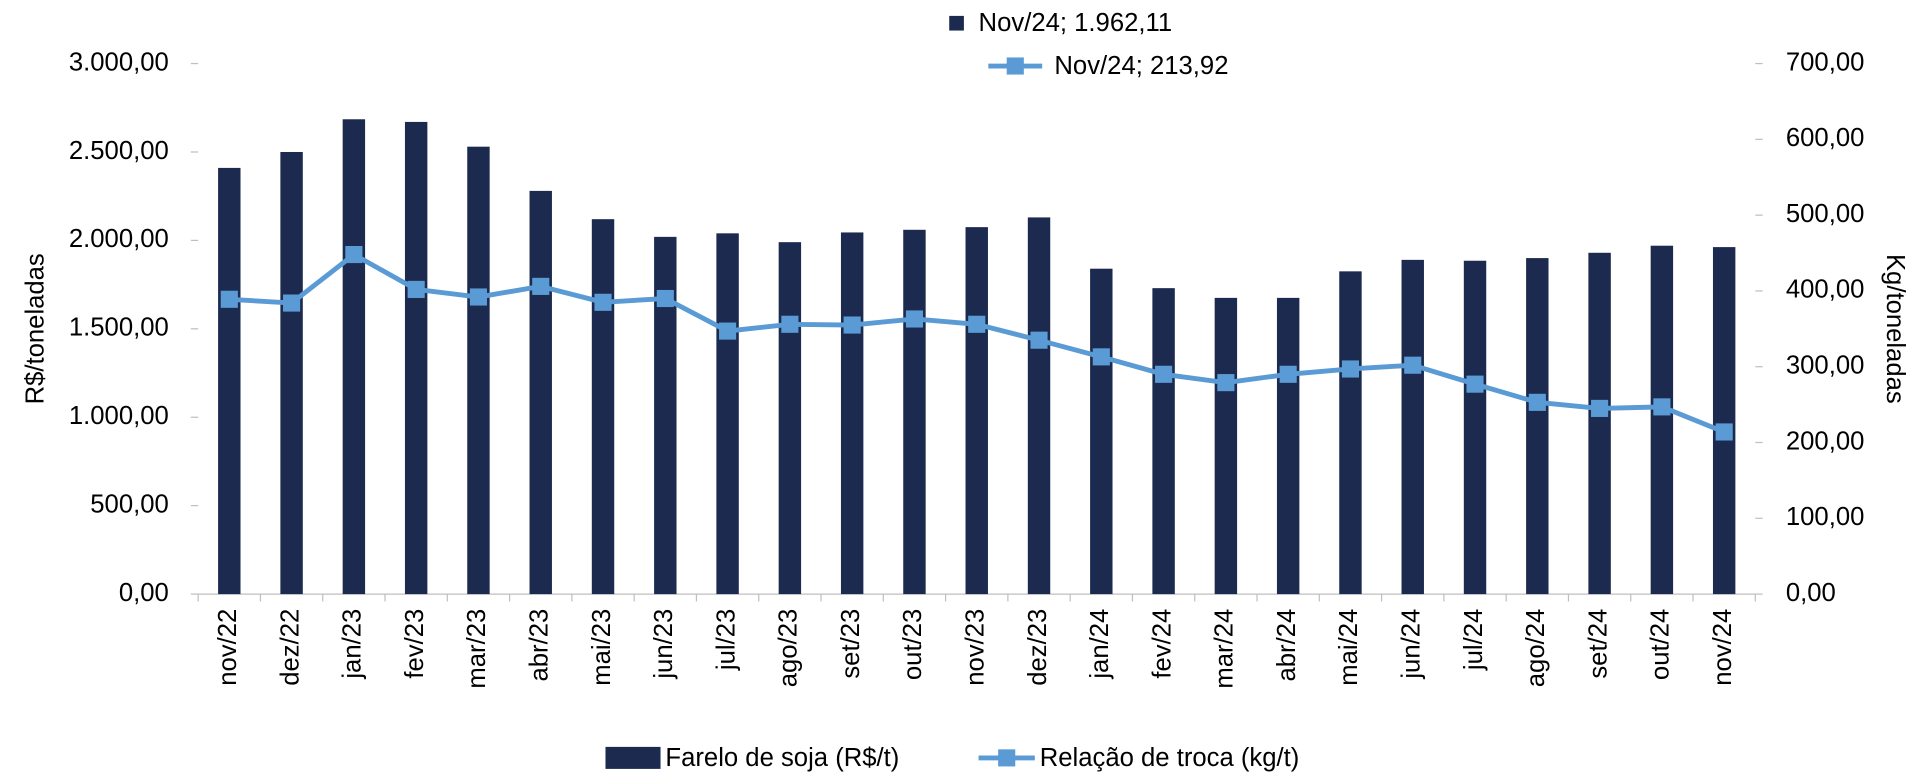  Describe the element at coordinates (913, 644) in the screenshot. I see `x-tick-label: out/23` at that location.